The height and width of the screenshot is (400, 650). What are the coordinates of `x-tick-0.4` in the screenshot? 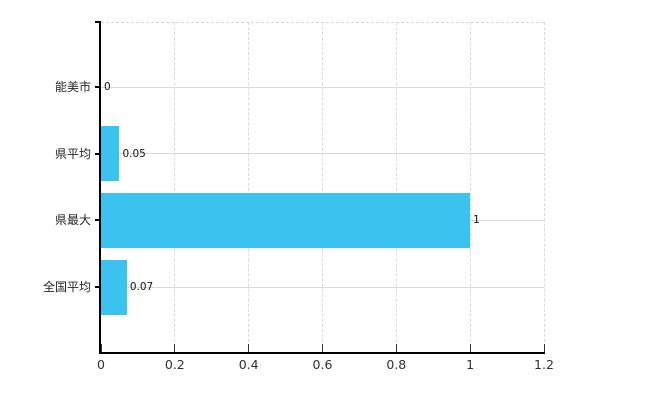 It's located at (249, 348).